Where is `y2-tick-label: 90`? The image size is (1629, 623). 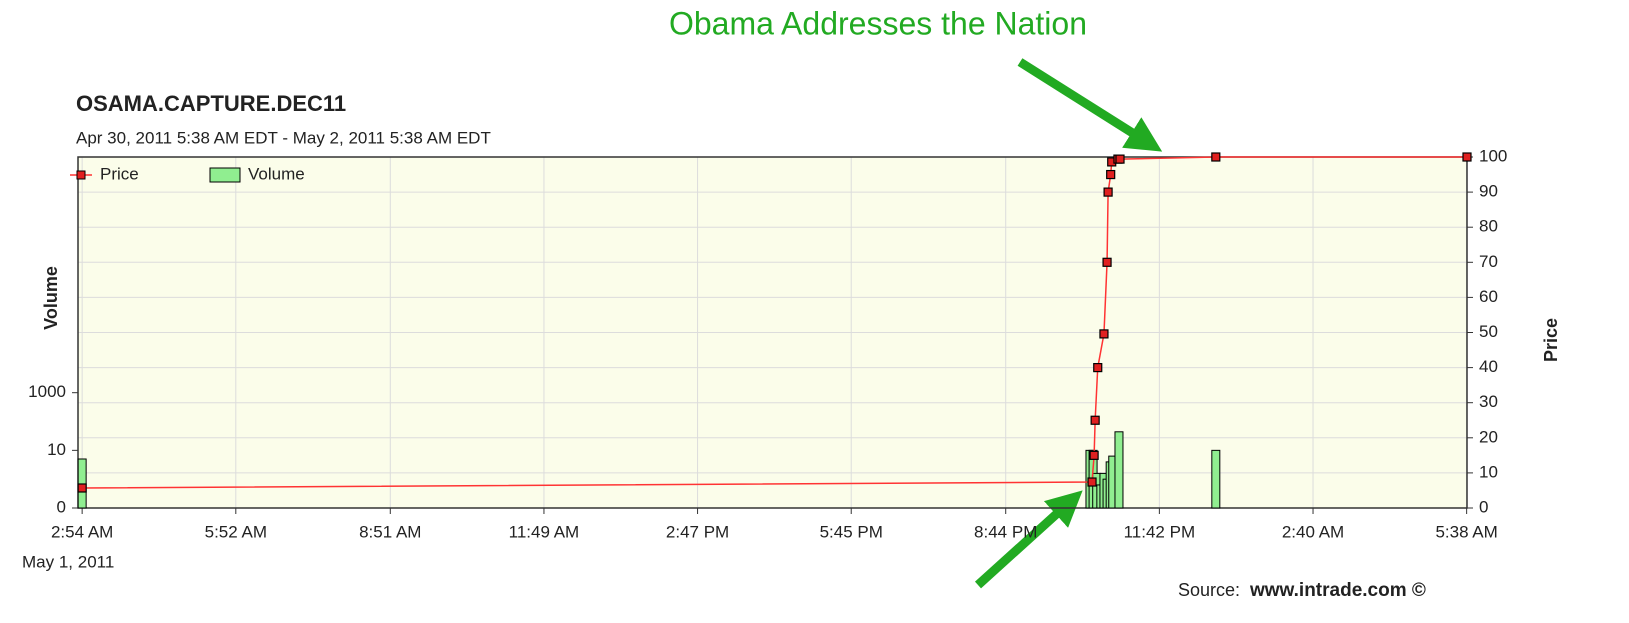 y2-tick-label: 90 is located at coordinates (1488, 191).